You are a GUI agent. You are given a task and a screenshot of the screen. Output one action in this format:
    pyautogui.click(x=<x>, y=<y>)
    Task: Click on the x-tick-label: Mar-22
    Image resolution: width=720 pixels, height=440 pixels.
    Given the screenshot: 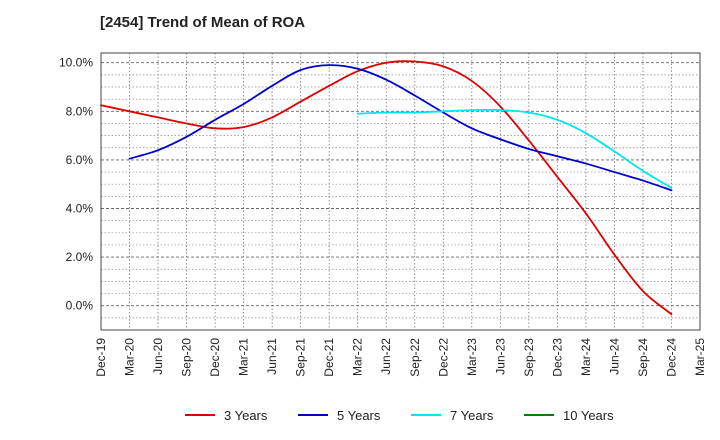 What is the action you would take?
    pyautogui.click(x=358, y=357)
    